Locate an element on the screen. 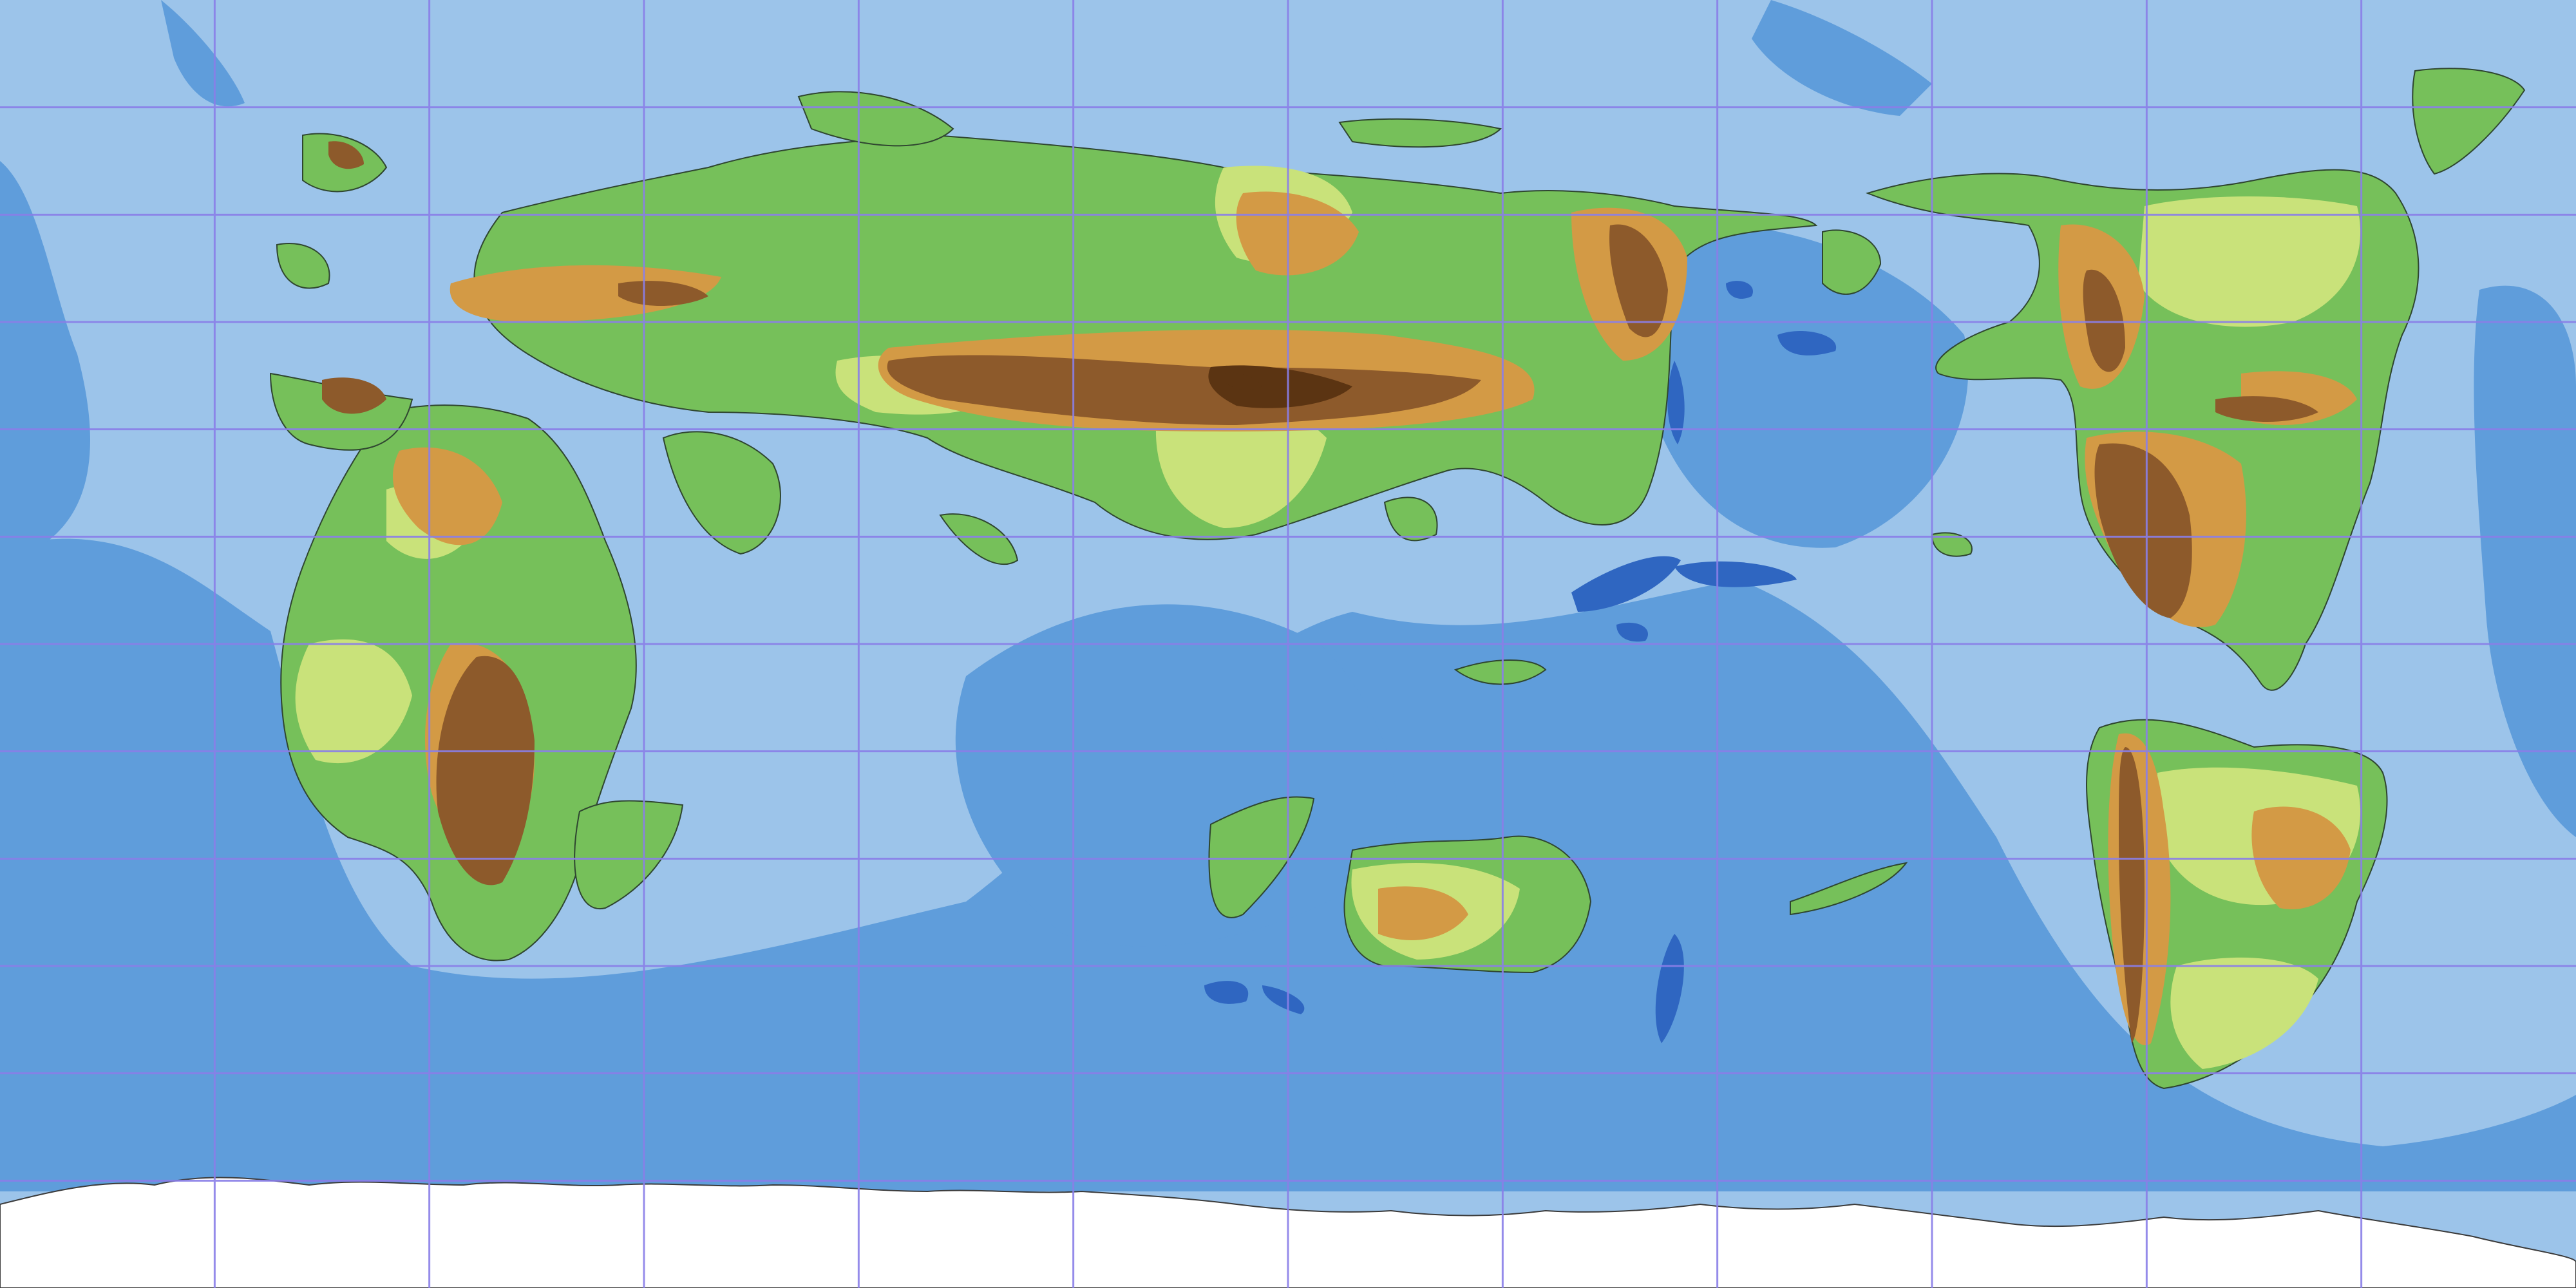 This screenshot has height=1288, width=2576. peaks is located at coordinates (1280, 386).